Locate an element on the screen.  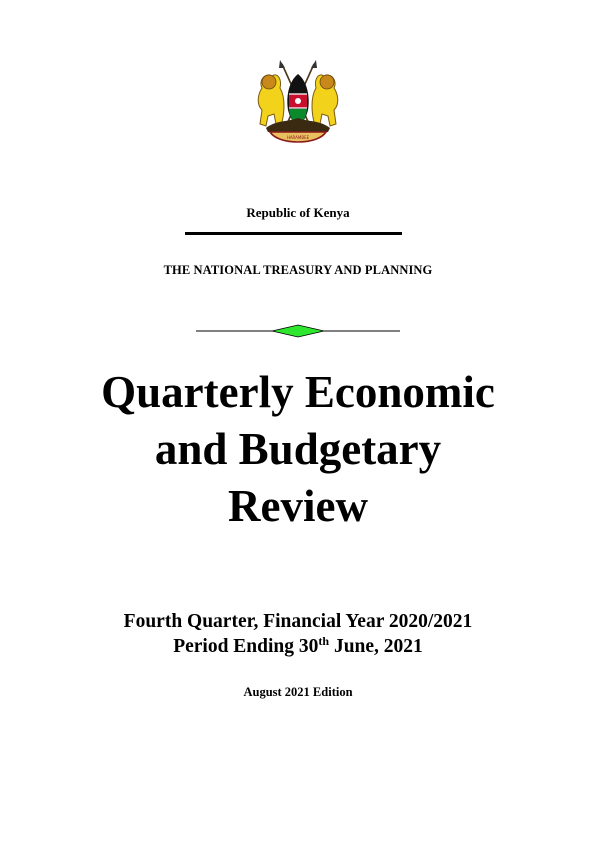
period-suffix: June, 2021 is located at coordinates (376, 646).